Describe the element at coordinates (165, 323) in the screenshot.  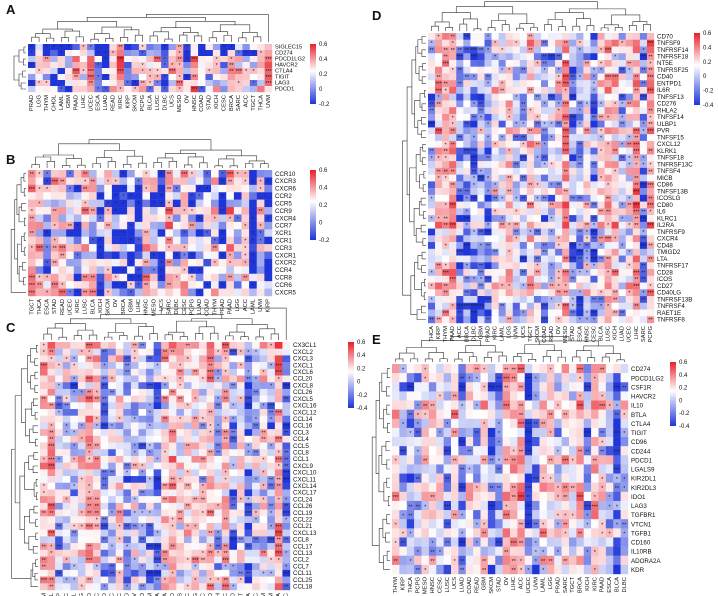
I see `column-dendrogram` at that location.